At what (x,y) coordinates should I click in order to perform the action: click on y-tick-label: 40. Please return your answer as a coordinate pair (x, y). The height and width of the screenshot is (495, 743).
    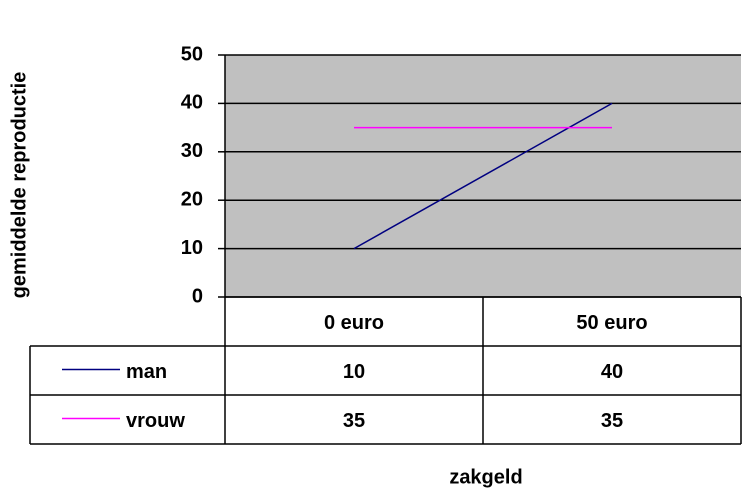
    Looking at the image, I should click on (192, 103).